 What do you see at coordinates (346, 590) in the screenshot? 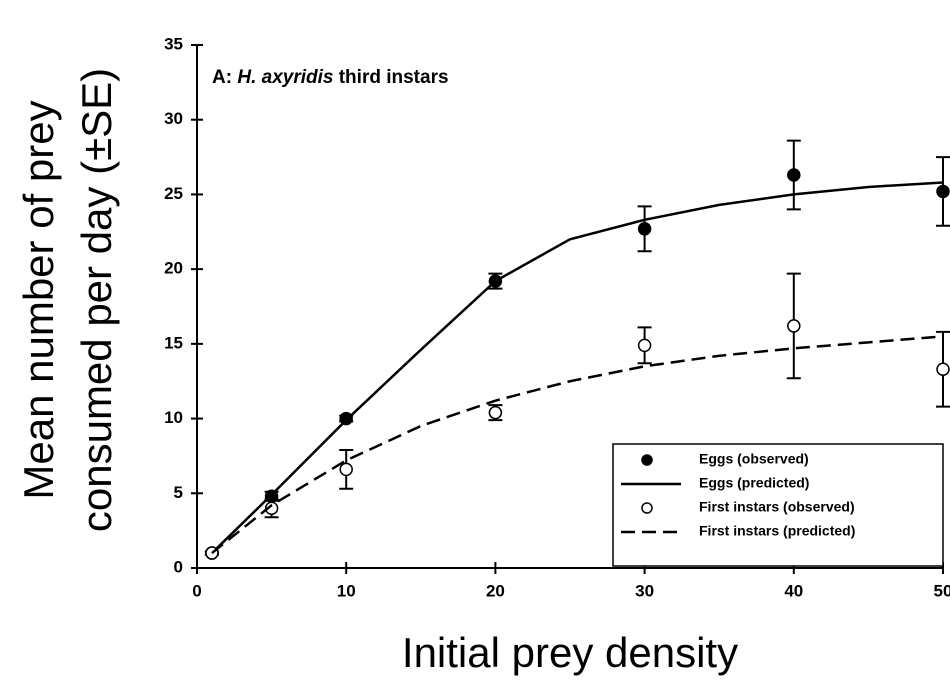
I see `x-tick-label: 10` at bounding box center [346, 590].